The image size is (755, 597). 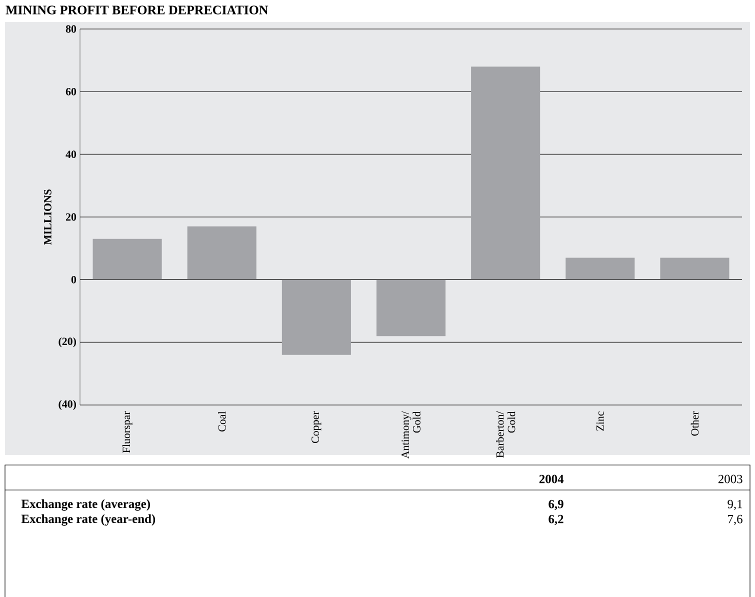 I want to click on chart-title: MINING PROFIT BEFORE DEPRECIATION, so click(x=137, y=10).